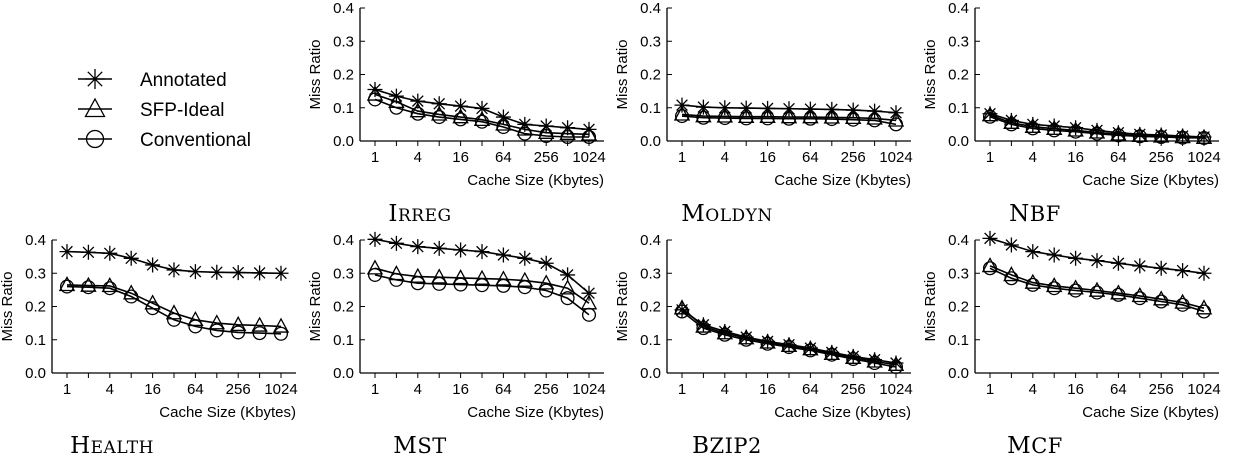 This screenshot has width=1241, height=454. I want to click on x-tick-label: 1024, so click(588, 157).